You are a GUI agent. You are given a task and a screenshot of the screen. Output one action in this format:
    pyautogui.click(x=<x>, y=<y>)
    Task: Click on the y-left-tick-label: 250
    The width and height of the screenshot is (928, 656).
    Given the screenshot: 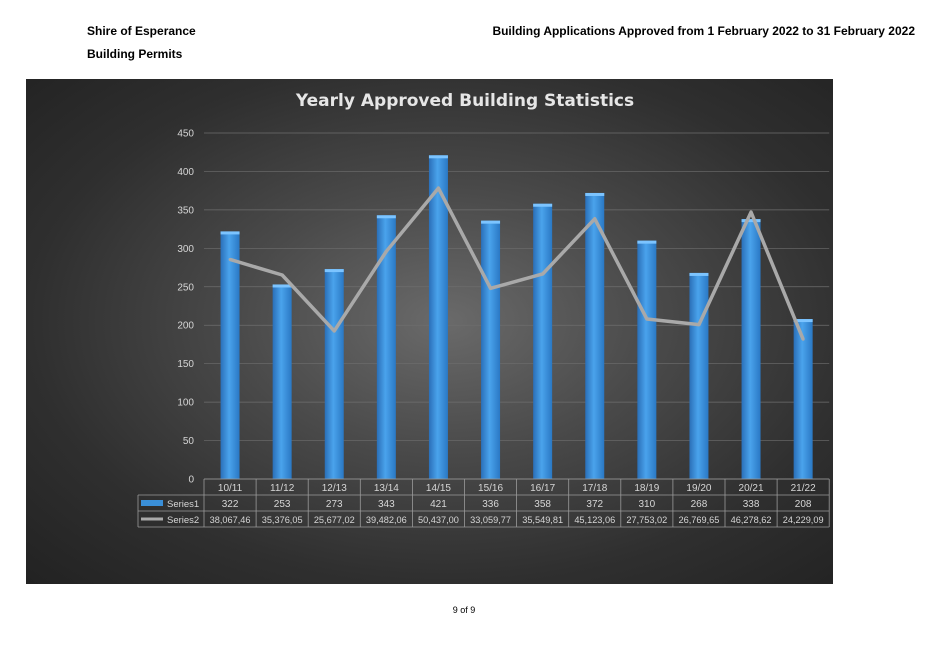 What is the action you would take?
    pyautogui.click(x=185, y=287)
    